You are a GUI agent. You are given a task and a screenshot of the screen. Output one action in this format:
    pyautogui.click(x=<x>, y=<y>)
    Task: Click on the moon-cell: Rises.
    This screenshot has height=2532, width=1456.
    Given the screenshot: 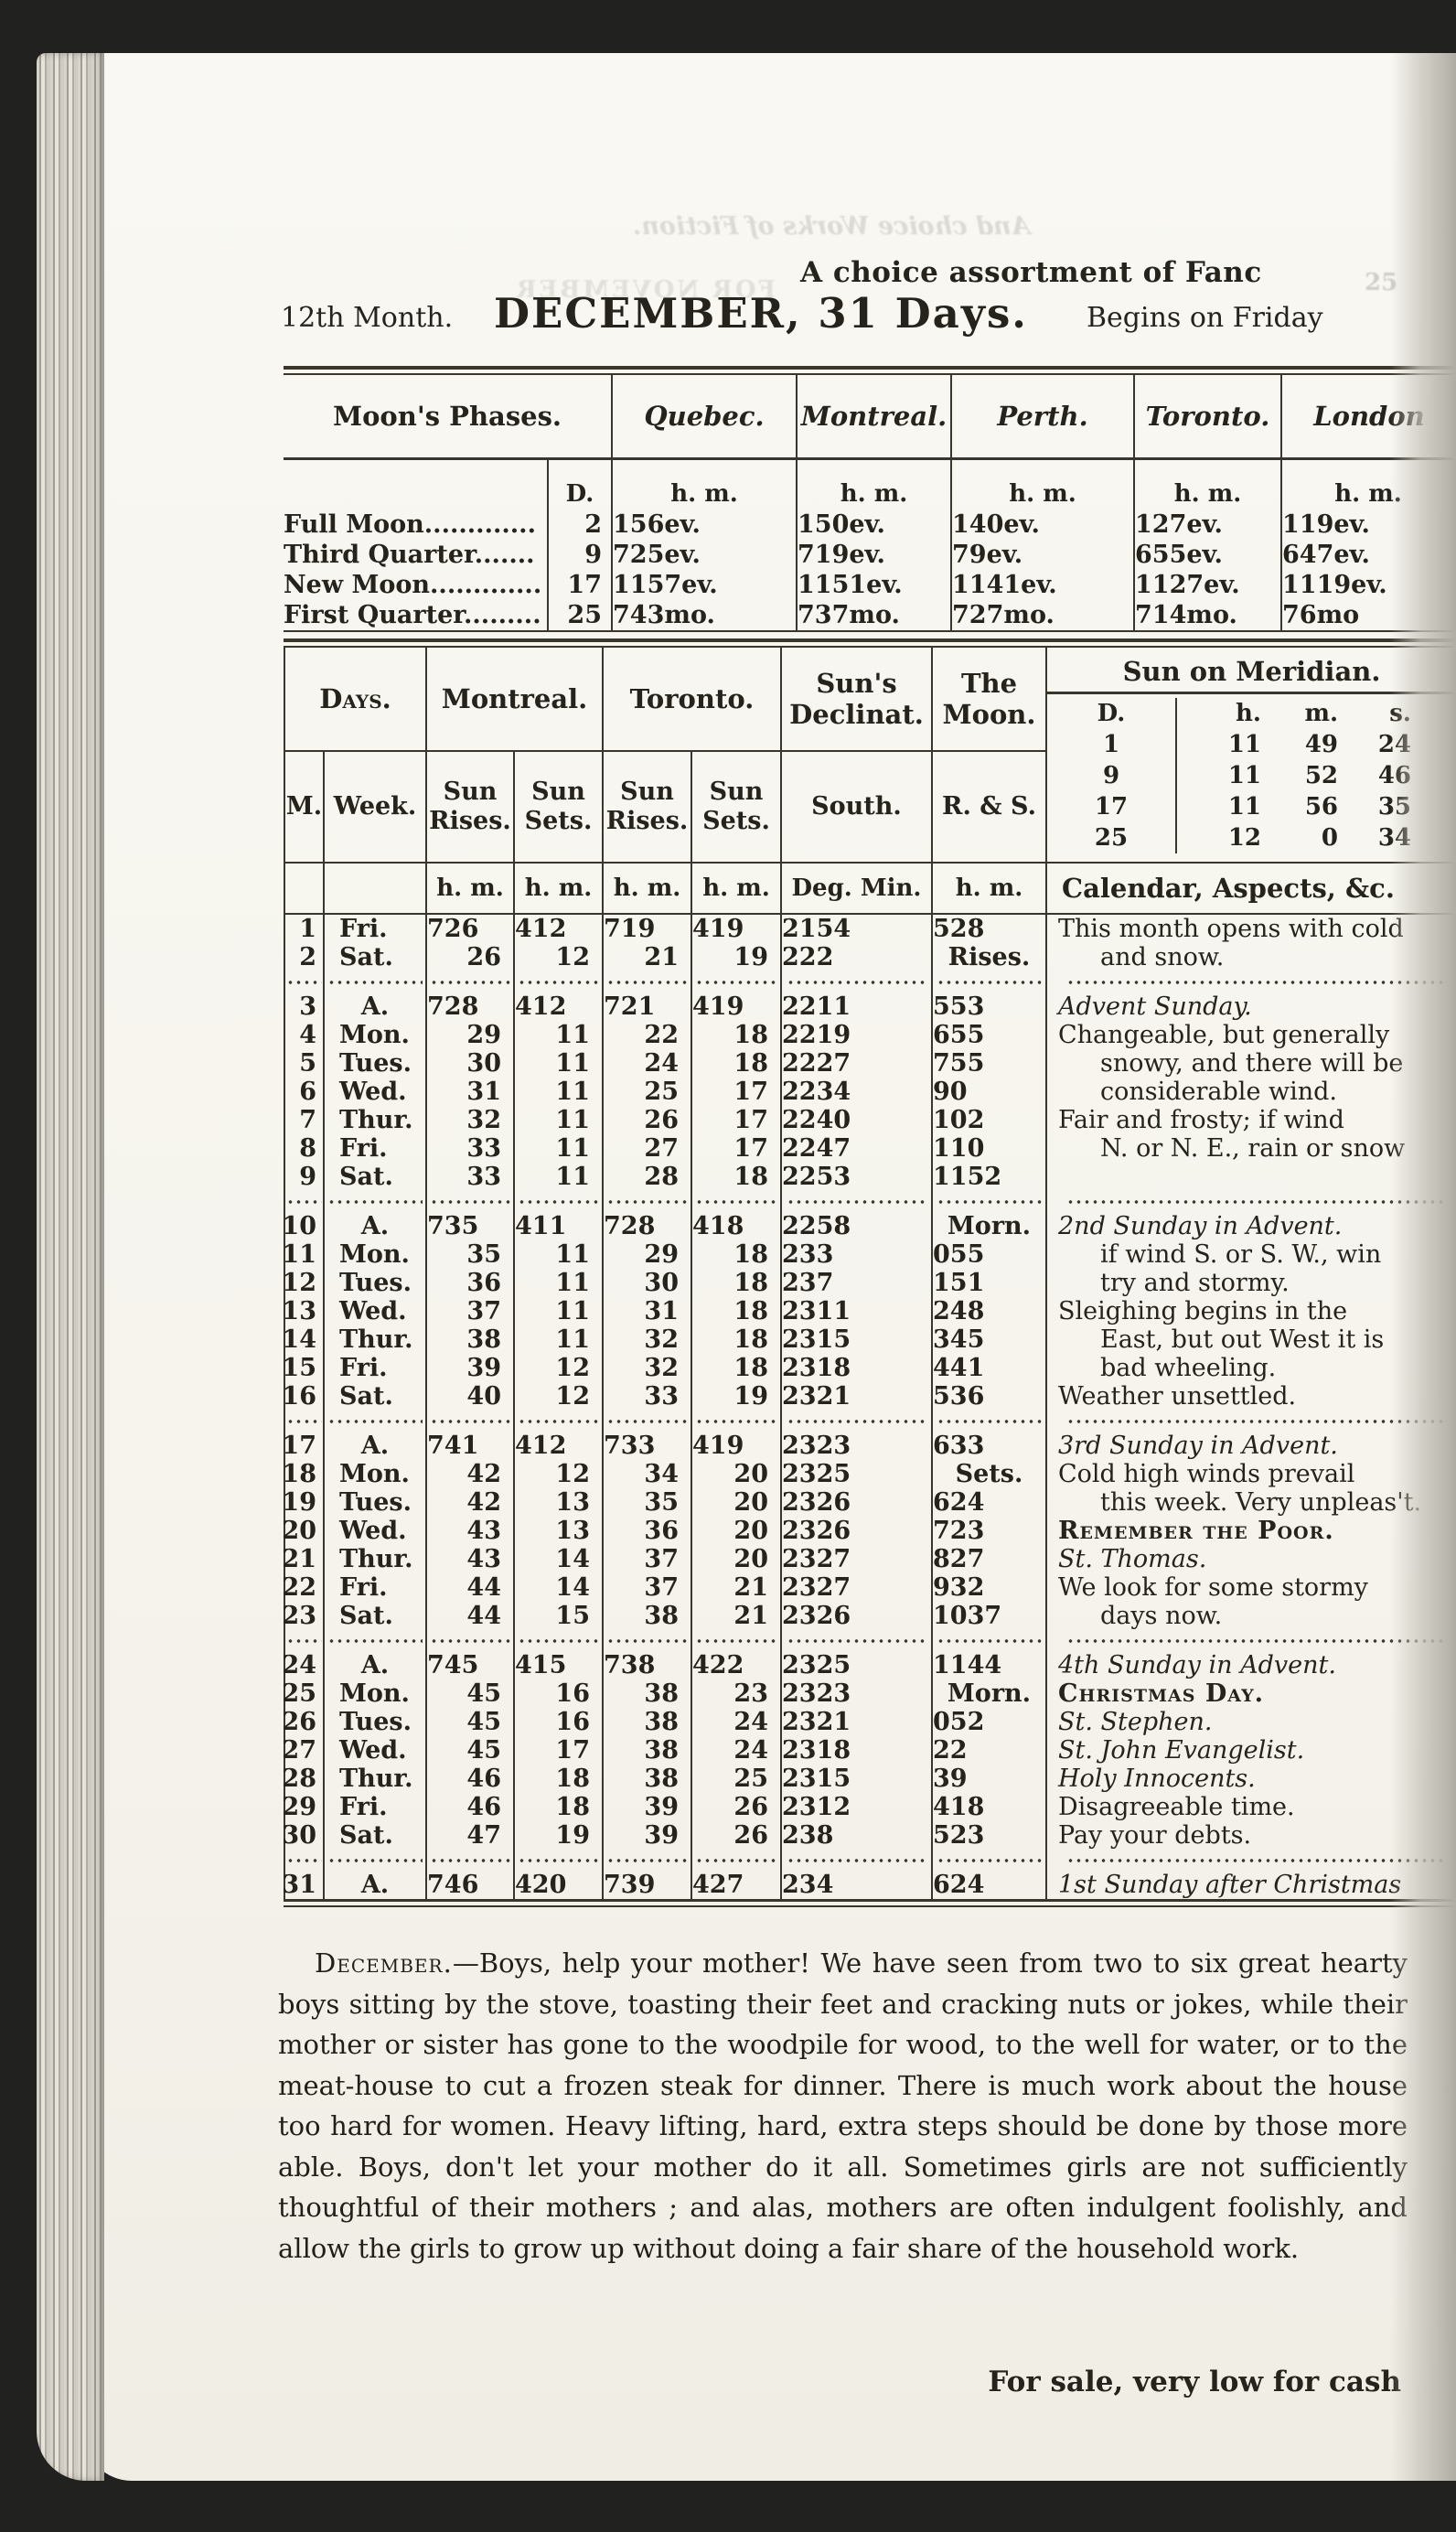 What is the action you would take?
    pyautogui.click(x=990, y=957)
    